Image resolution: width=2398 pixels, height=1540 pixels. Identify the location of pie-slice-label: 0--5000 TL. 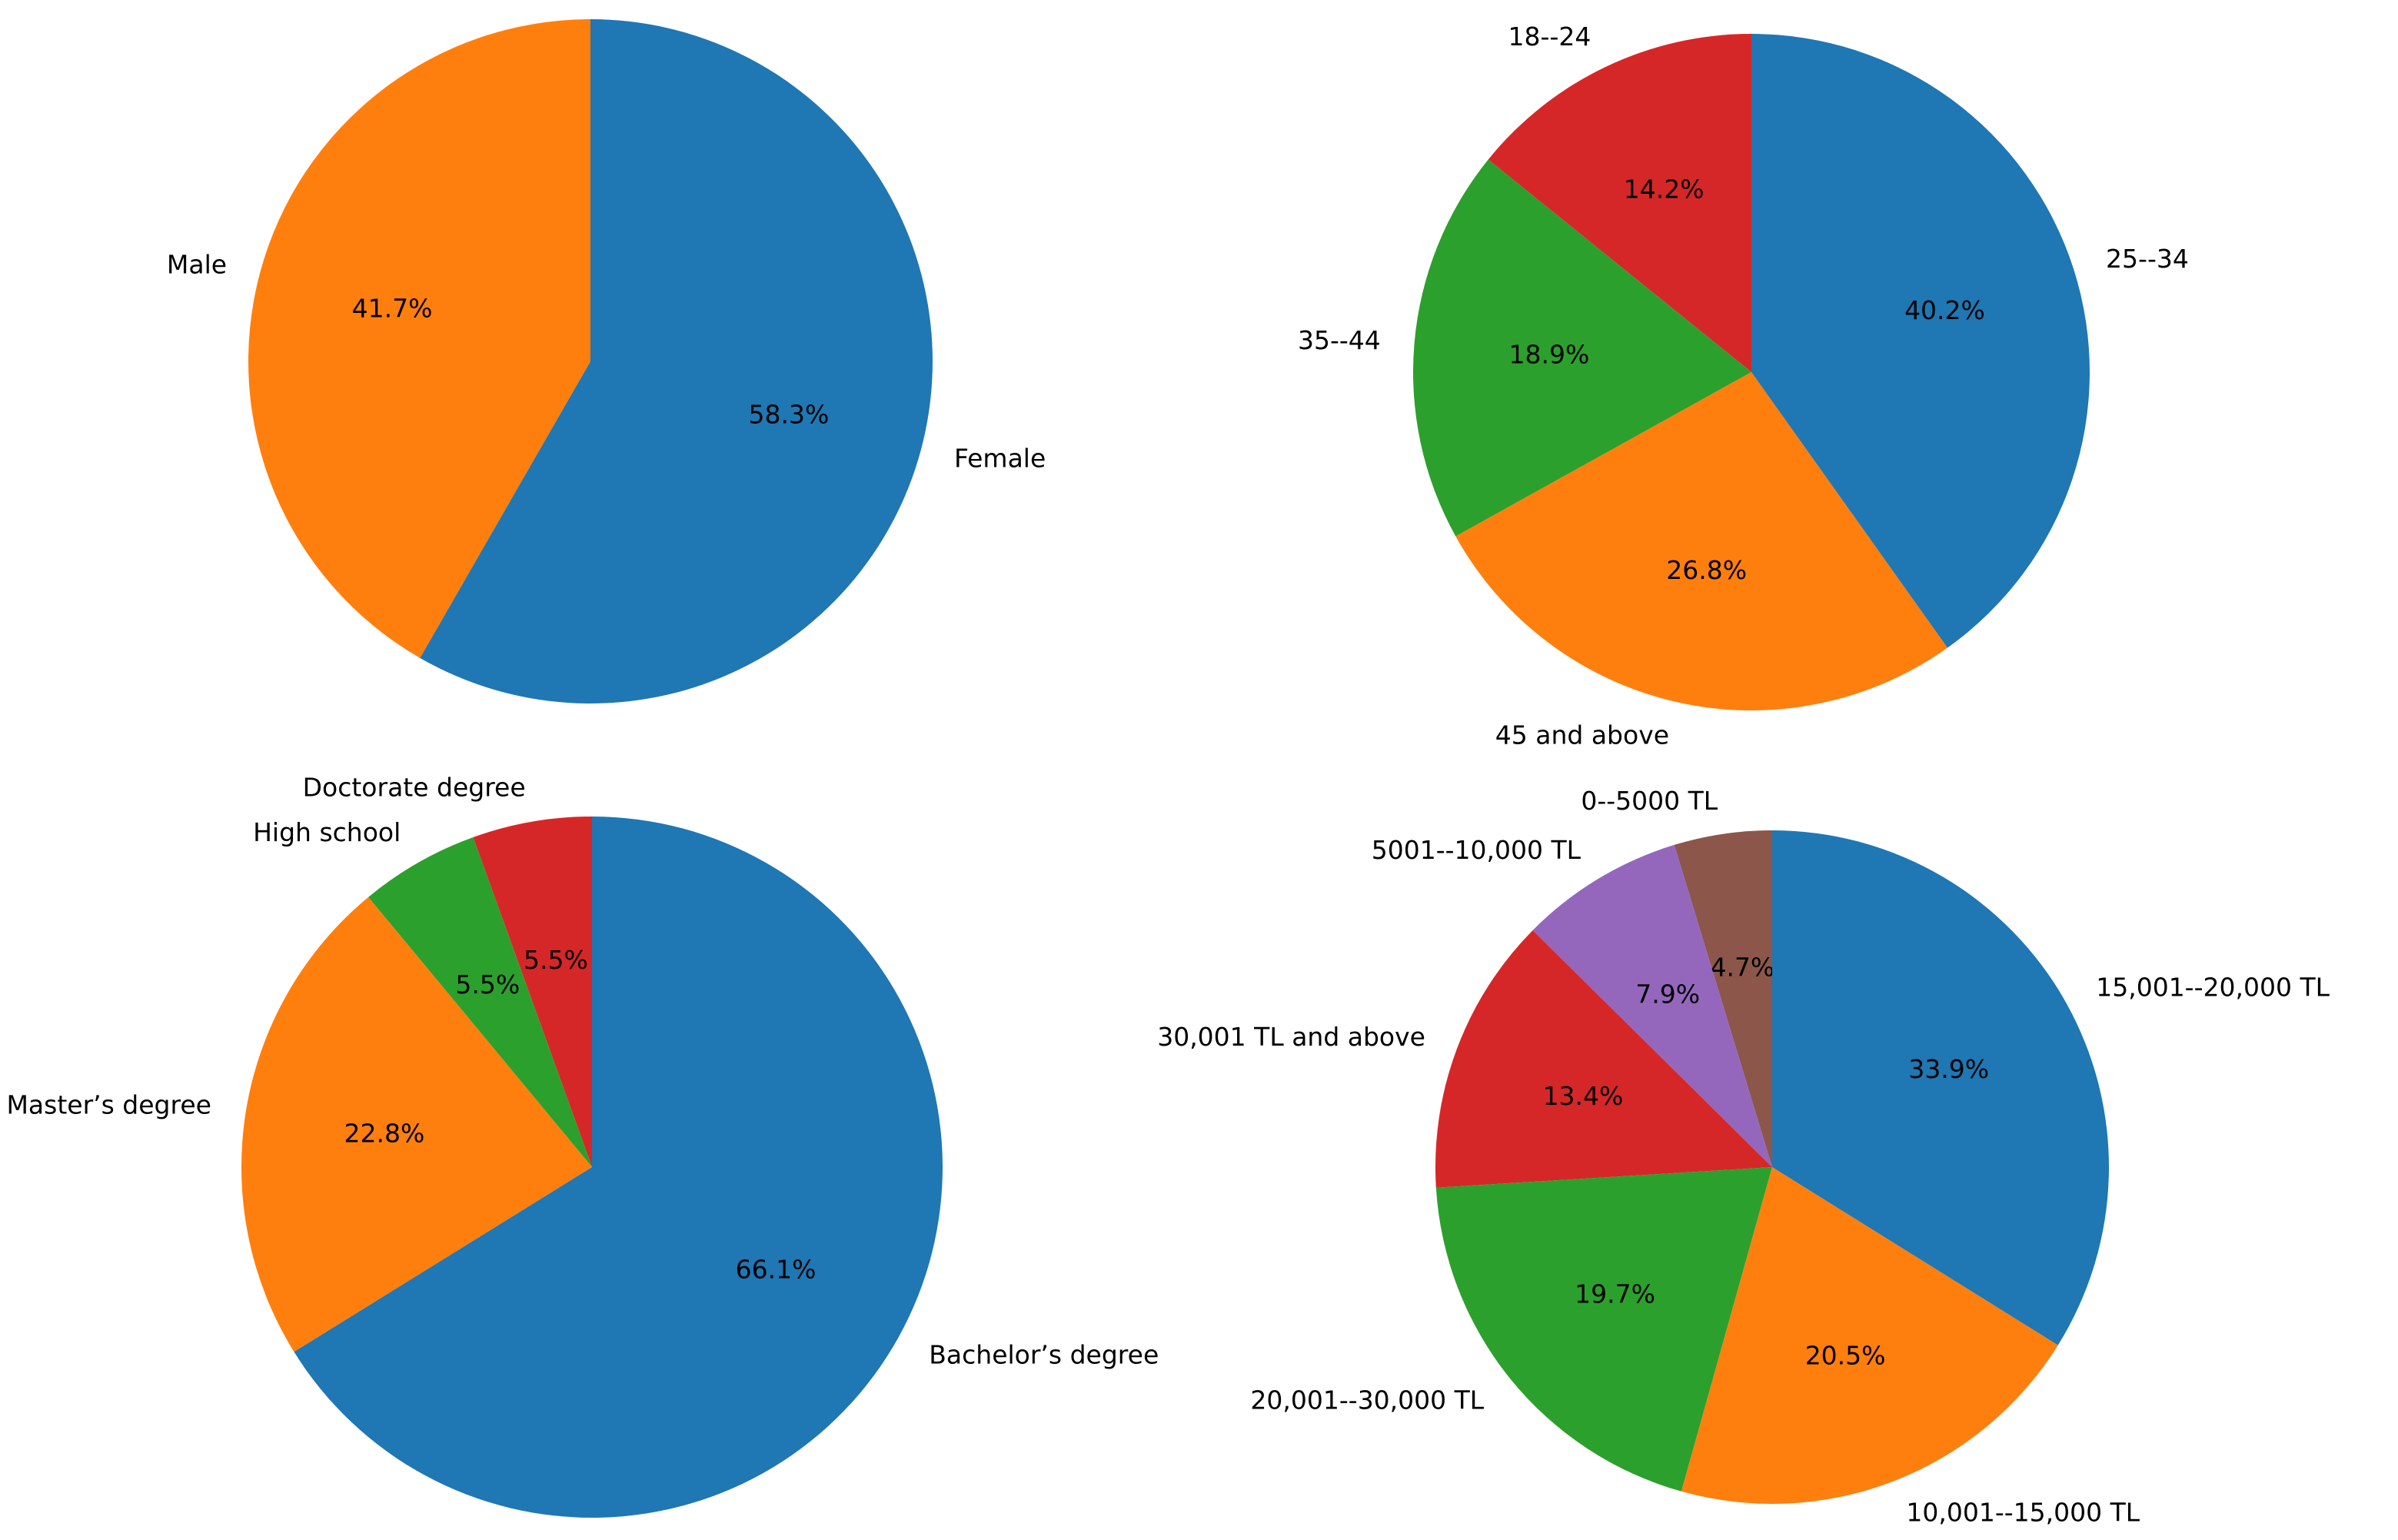
(1649, 801).